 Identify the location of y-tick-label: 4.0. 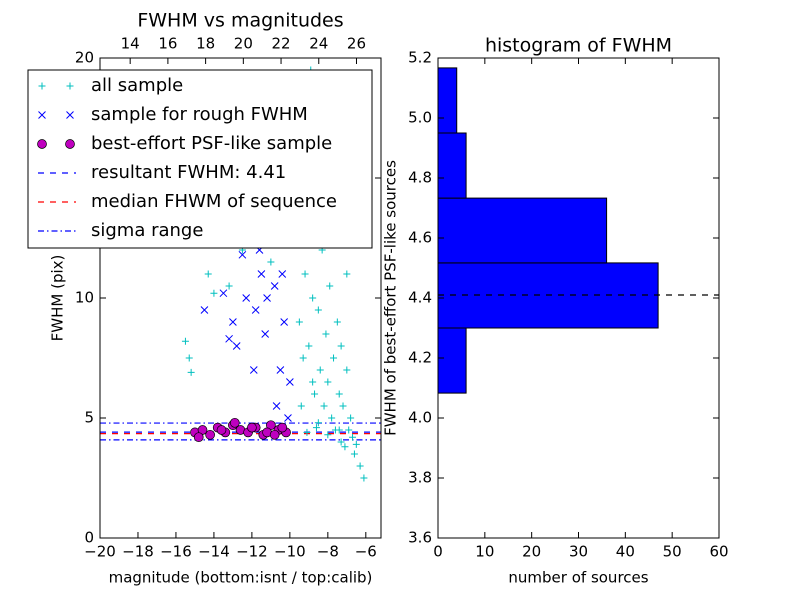
(420, 418).